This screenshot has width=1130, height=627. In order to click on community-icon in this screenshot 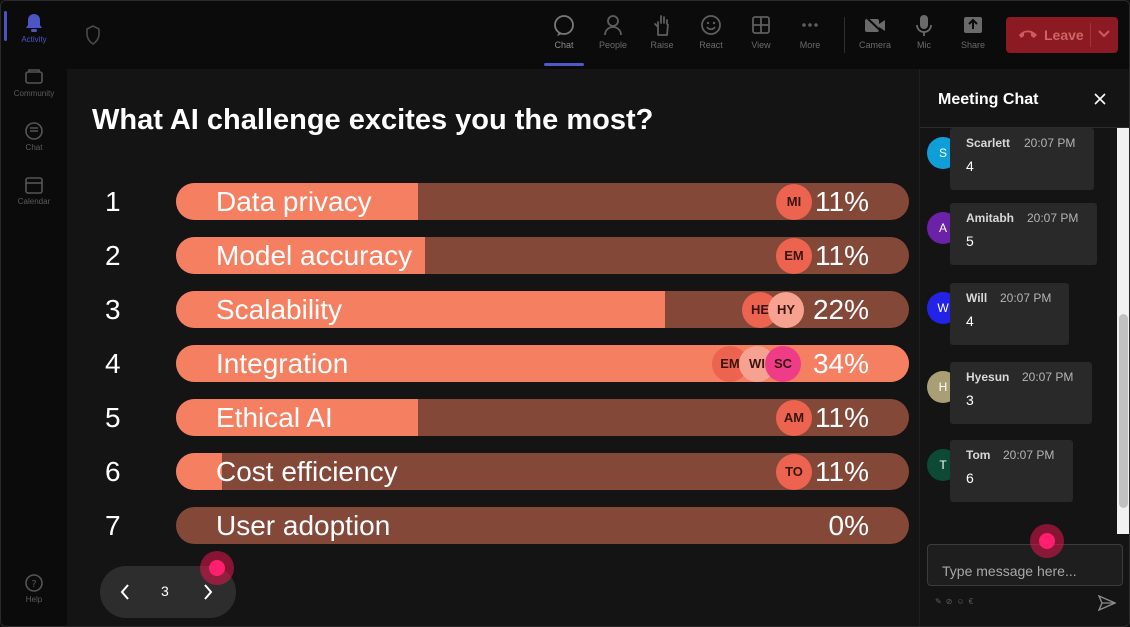, I will do `click(34, 76)`.